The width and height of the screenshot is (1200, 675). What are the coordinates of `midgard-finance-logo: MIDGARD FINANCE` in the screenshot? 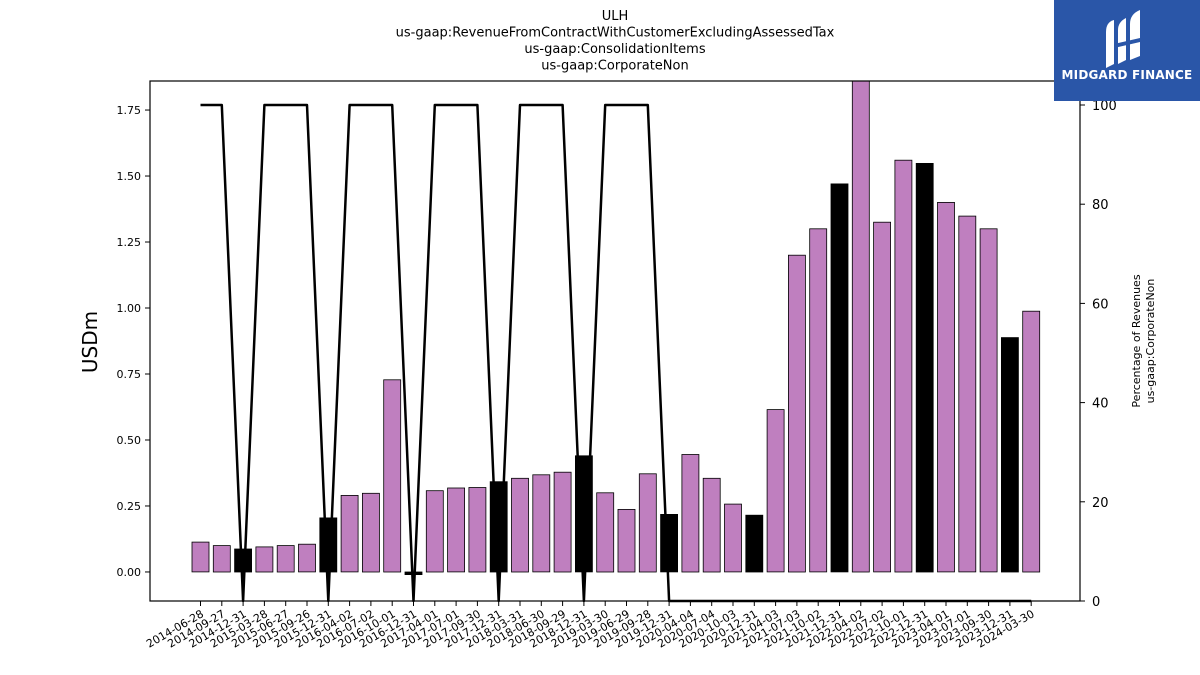 It's located at (1127, 50).